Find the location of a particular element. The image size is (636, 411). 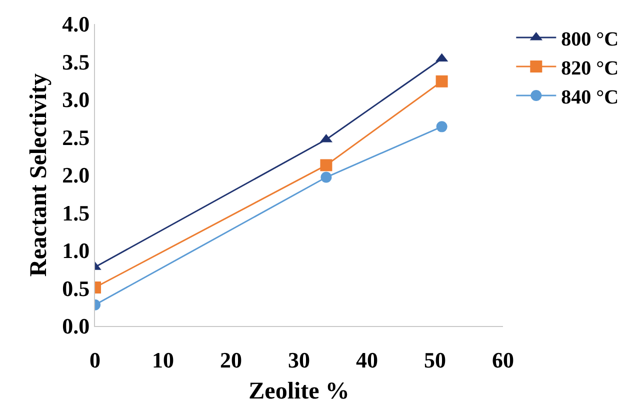

x-tick-label: 0 is located at coordinates (95, 359).